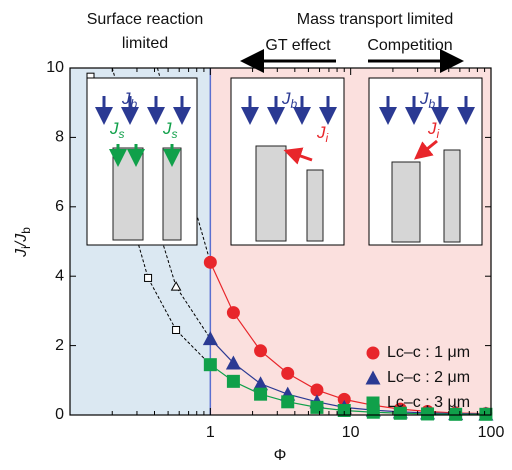  What do you see at coordinates (145, 155) in the screenshot?
I see `surface-arrows` at bounding box center [145, 155].